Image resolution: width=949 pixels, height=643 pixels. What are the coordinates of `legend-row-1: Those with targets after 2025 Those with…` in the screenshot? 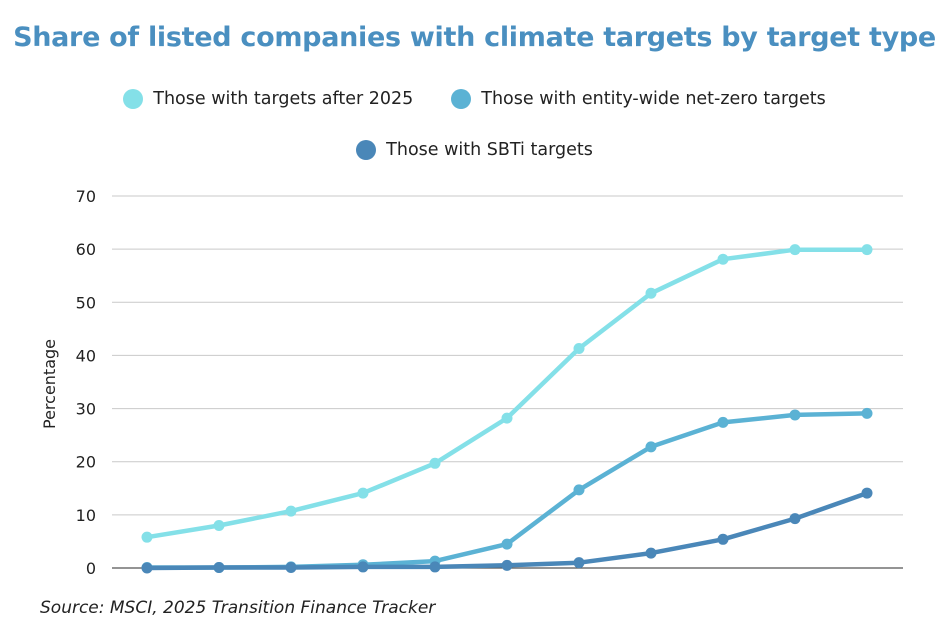 It's located at (474, 99).